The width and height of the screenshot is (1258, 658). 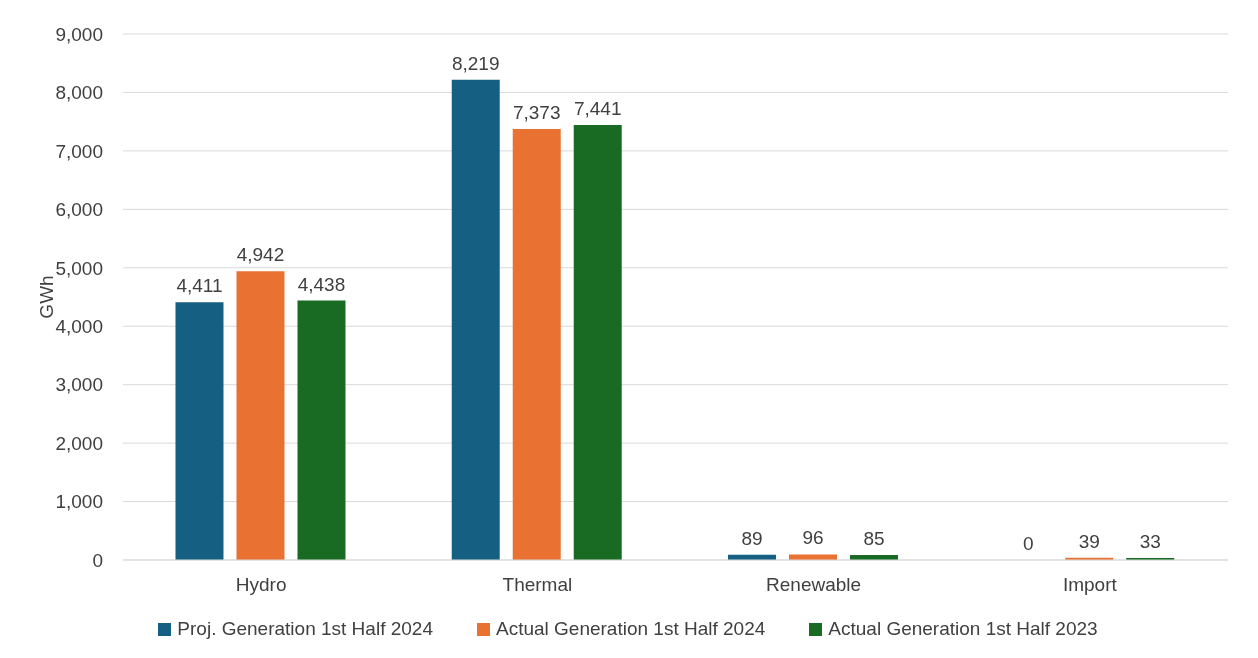 I want to click on data-label: 7,373, so click(x=536, y=113).